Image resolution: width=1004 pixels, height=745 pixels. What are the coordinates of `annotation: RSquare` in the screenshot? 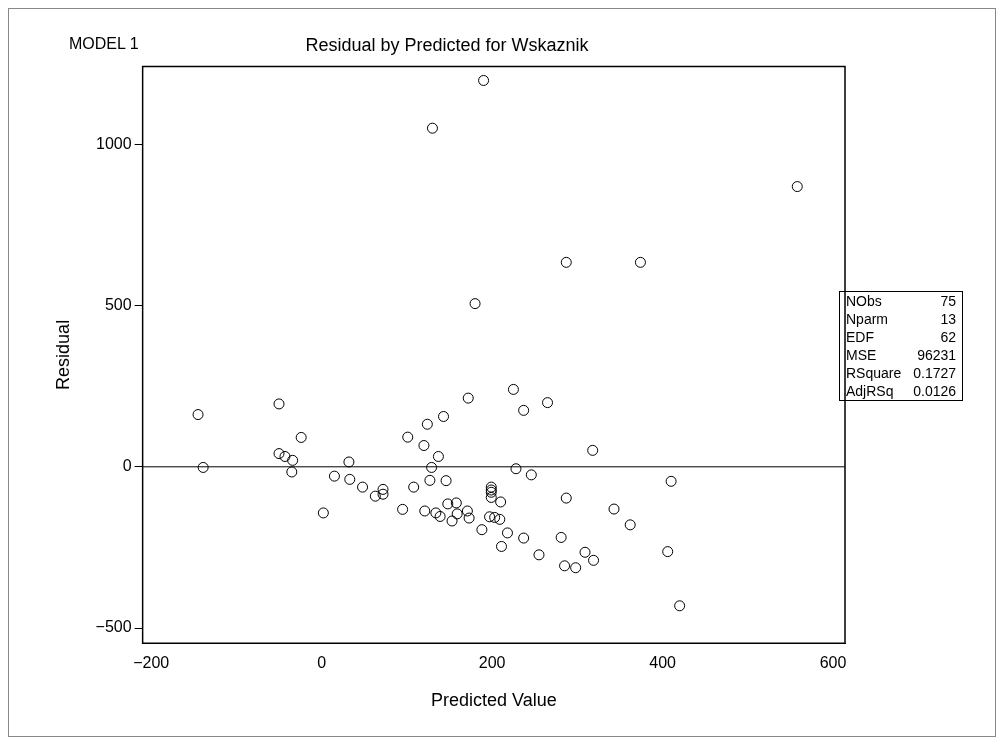 It's located at (874, 373).